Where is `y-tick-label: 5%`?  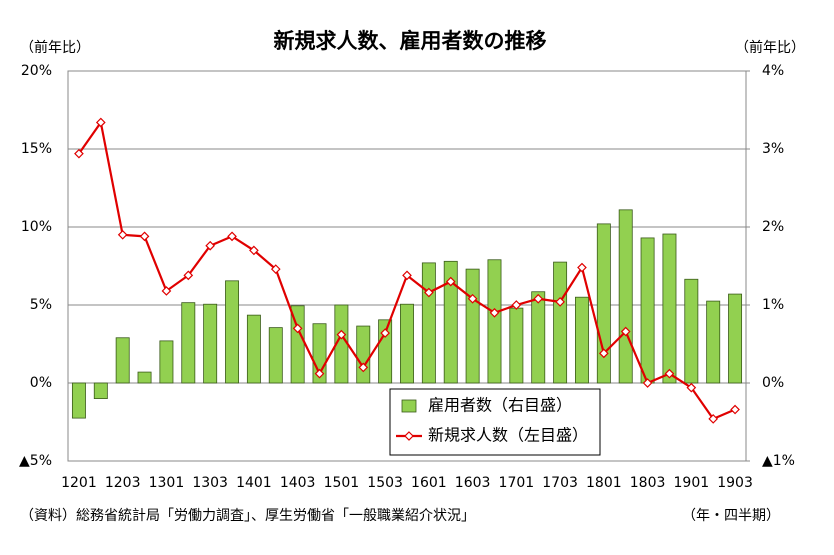 y-tick-label: 5% is located at coordinates (41, 305).